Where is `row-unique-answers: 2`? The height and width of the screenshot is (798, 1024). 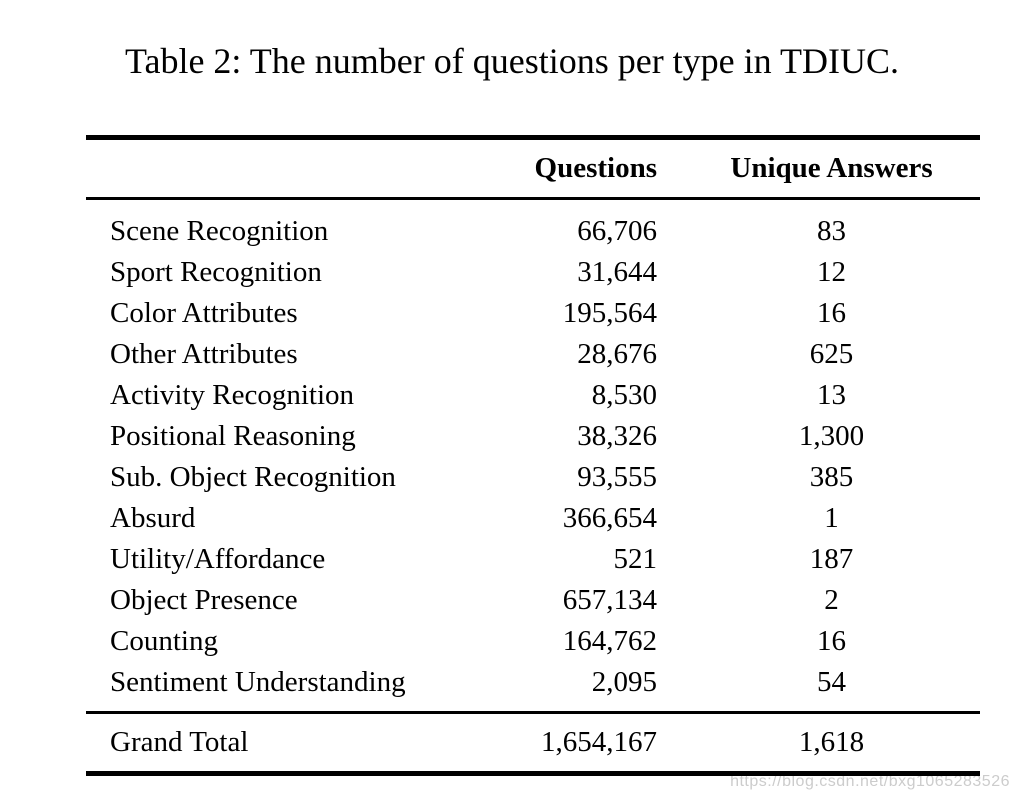 row-unique-answers: 2 is located at coordinates (831, 600).